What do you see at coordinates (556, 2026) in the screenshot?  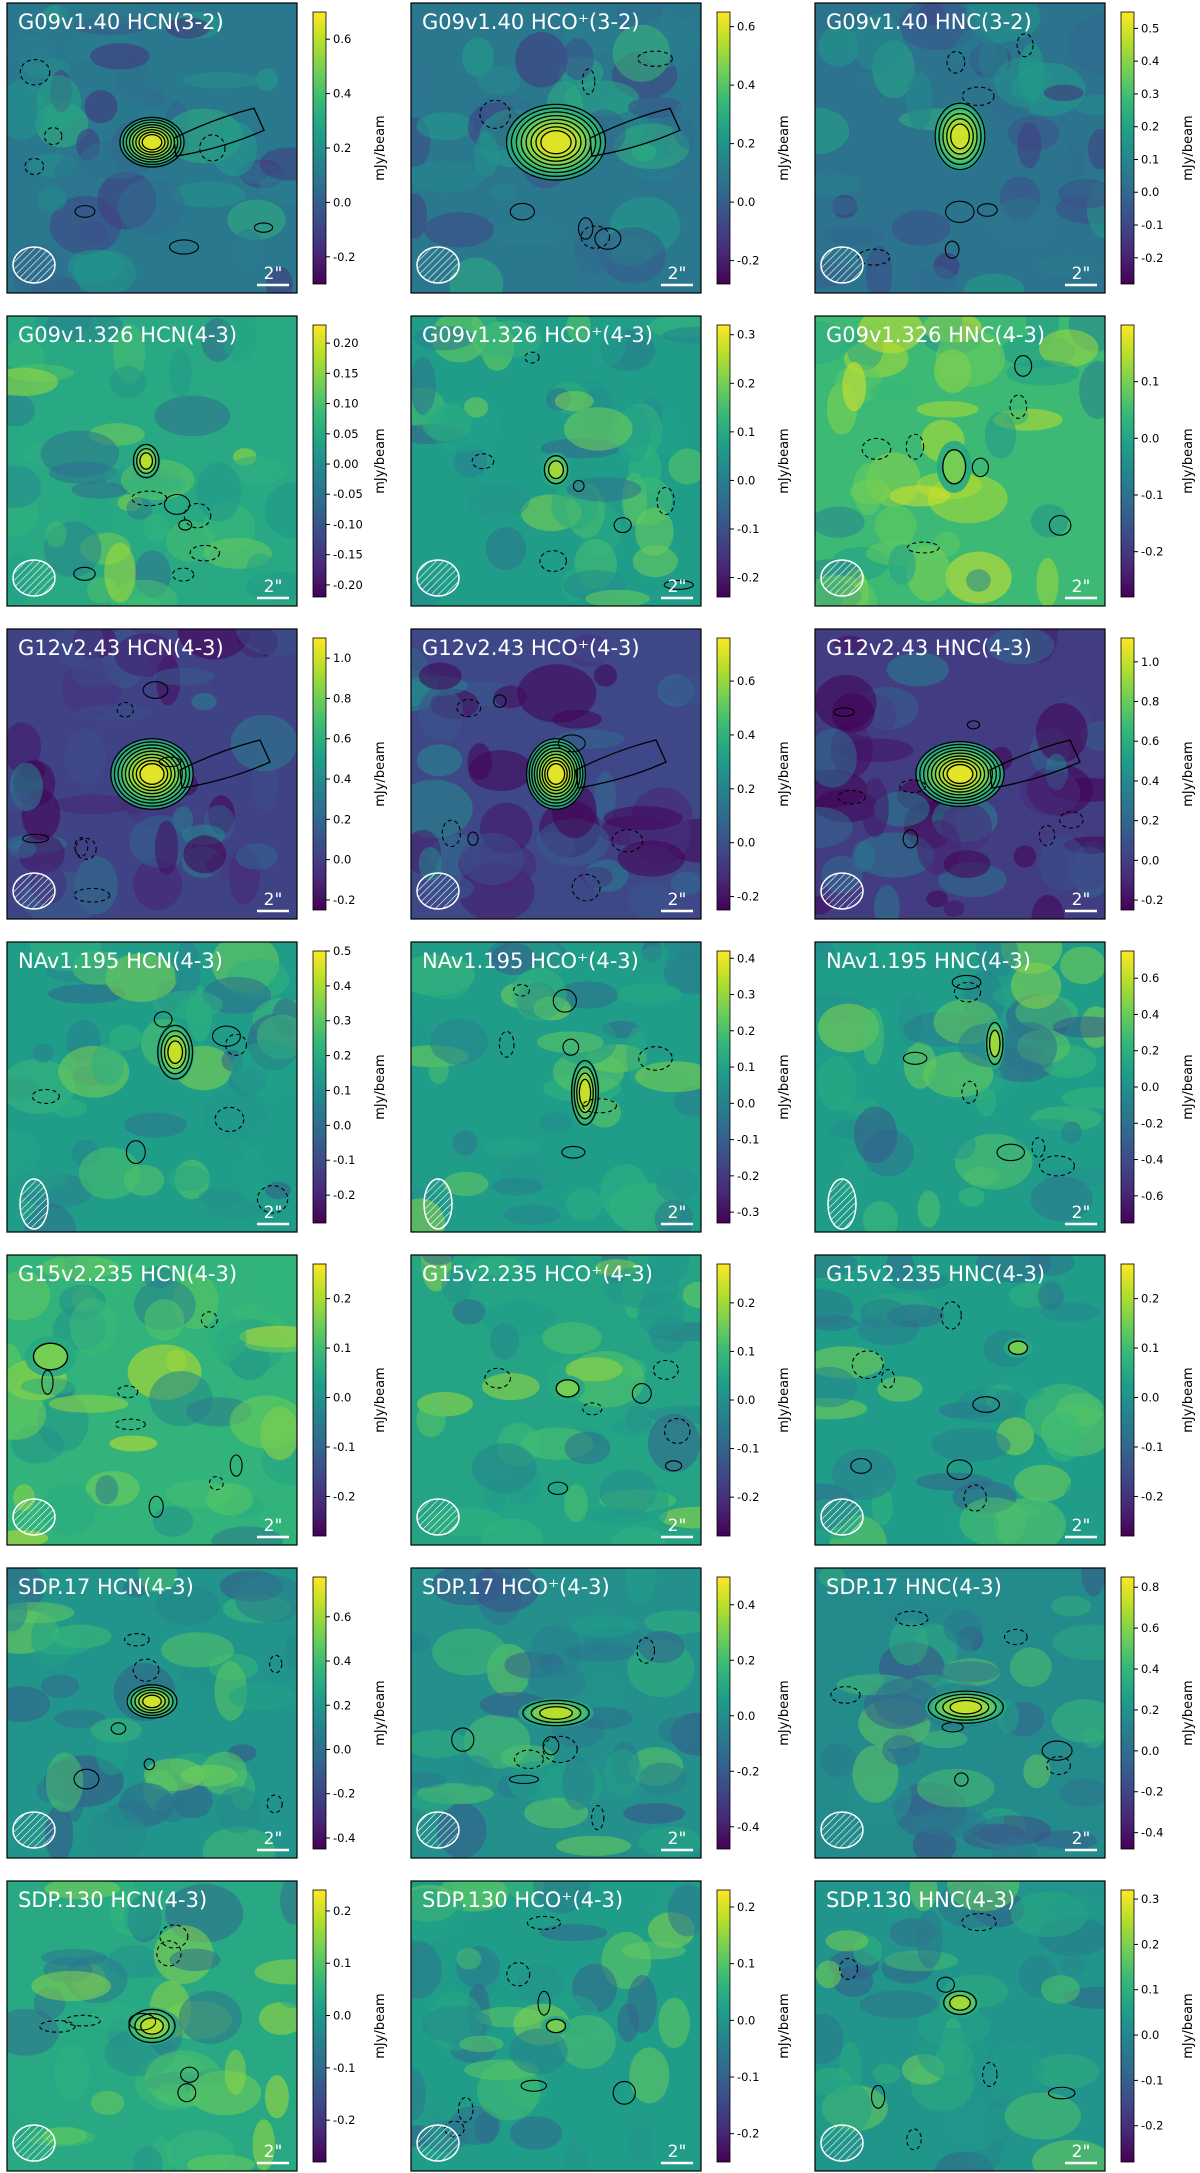 I see `noise-blobs` at bounding box center [556, 2026].